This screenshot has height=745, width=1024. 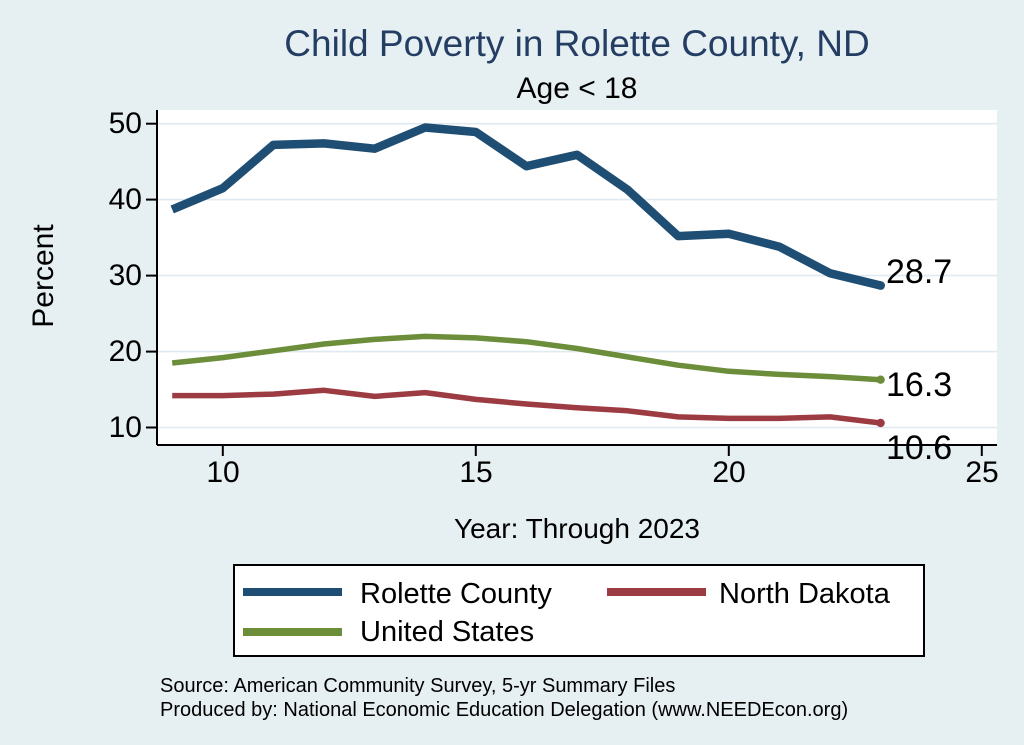 I want to click on y-axis-title: Percent, so click(x=43, y=276).